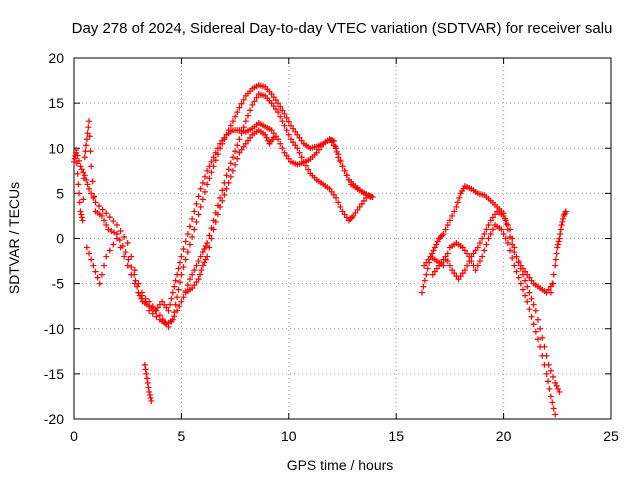 This screenshot has width=640, height=480. What do you see at coordinates (289, 436) in the screenshot?
I see `x-tick-label: 10` at bounding box center [289, 436].